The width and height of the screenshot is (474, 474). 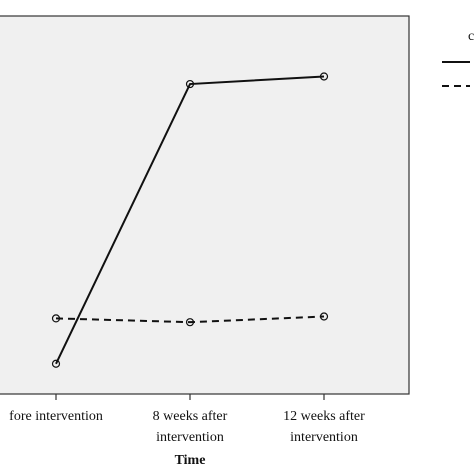 What do you see at coordinates (56, 416) in the screenshot?
I see `x-tick-label-1: fore intervention` at bounding box center [56, 416].